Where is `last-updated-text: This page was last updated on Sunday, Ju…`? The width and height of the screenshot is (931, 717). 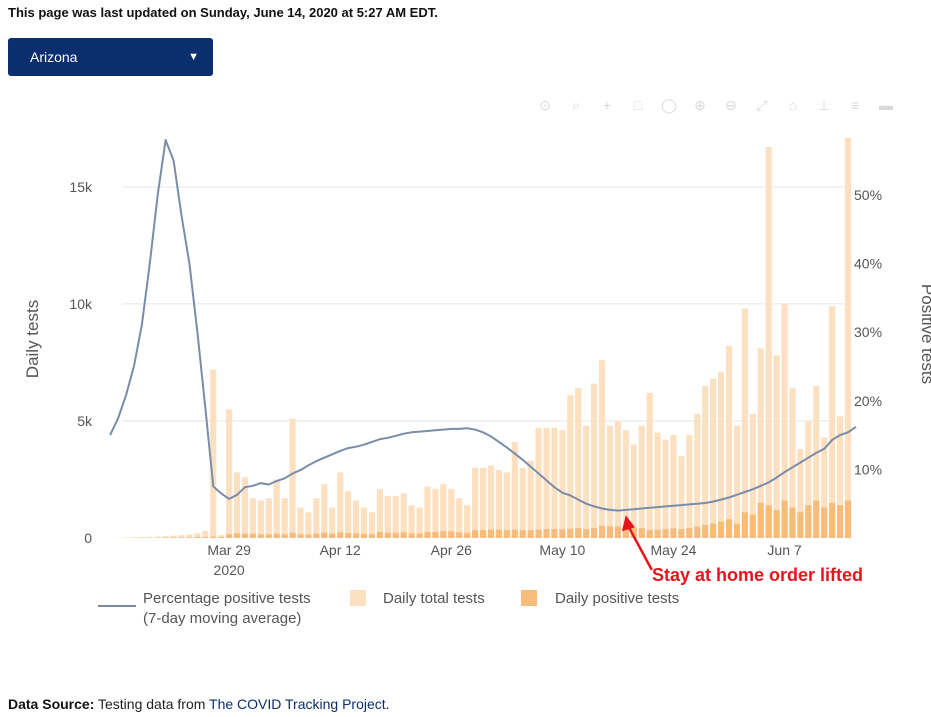 last-updated-text: This page was last updated on Sunday, Ju… is located at coordinates (223, 12).